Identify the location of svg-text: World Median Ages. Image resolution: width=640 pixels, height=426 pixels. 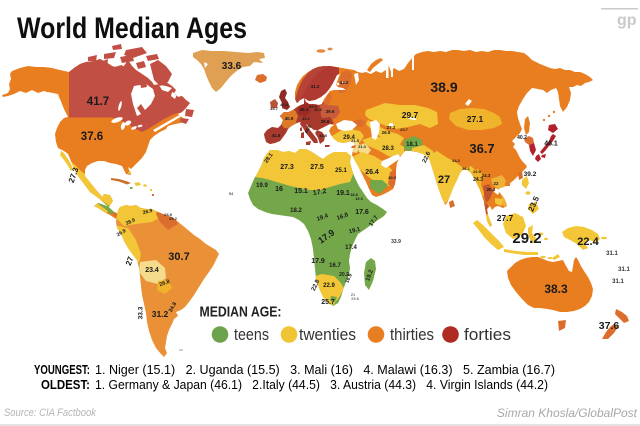
(132, 28).